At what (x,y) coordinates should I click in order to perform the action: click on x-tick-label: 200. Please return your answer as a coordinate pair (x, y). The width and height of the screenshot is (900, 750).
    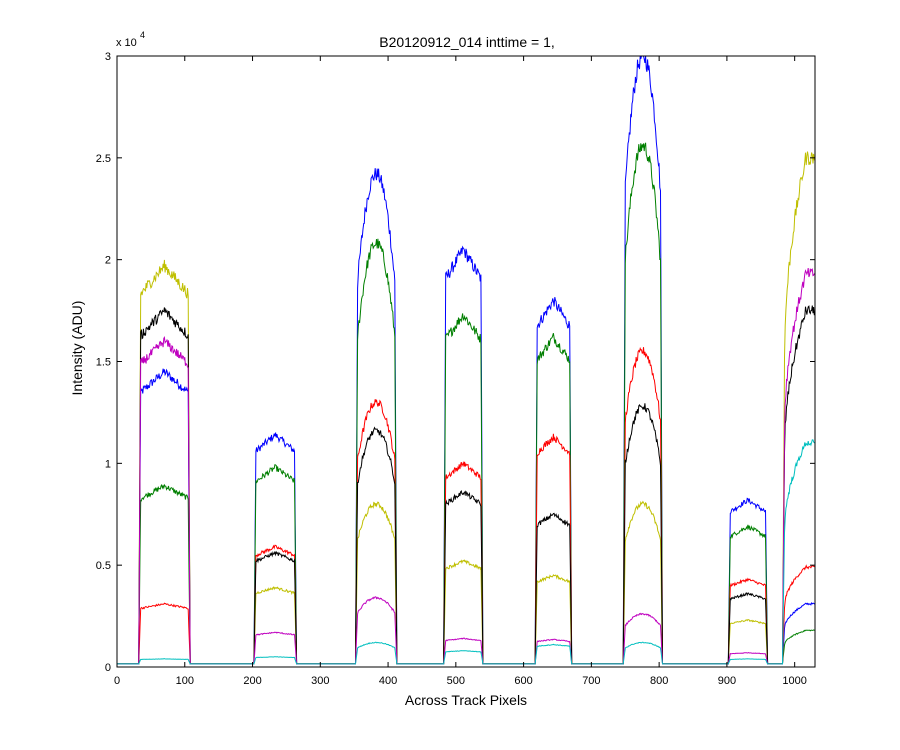
    Looking at the image, I should click on (252, 681).